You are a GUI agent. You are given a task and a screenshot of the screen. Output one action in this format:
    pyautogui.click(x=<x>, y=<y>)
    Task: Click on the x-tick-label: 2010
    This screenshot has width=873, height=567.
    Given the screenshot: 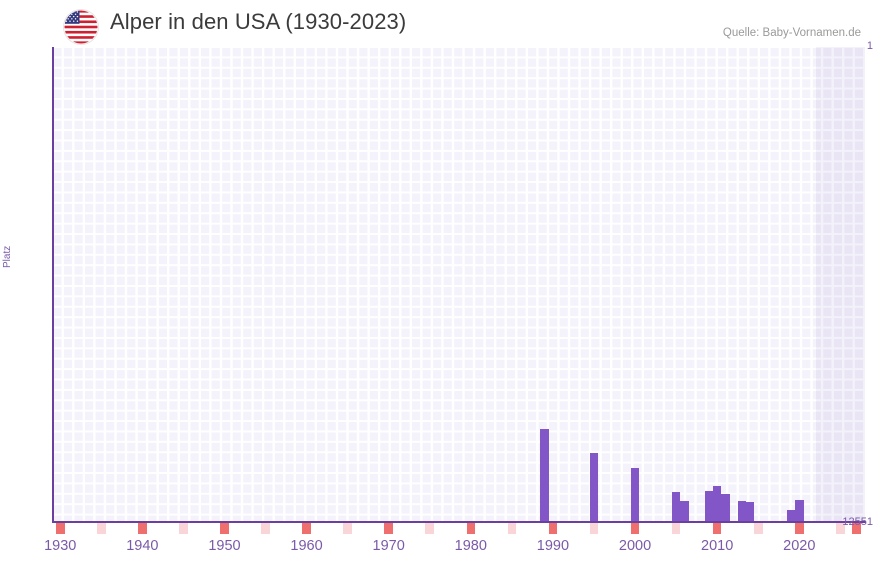 What is the action you would take?
    pyautogui.click(x=717, y=546)
    